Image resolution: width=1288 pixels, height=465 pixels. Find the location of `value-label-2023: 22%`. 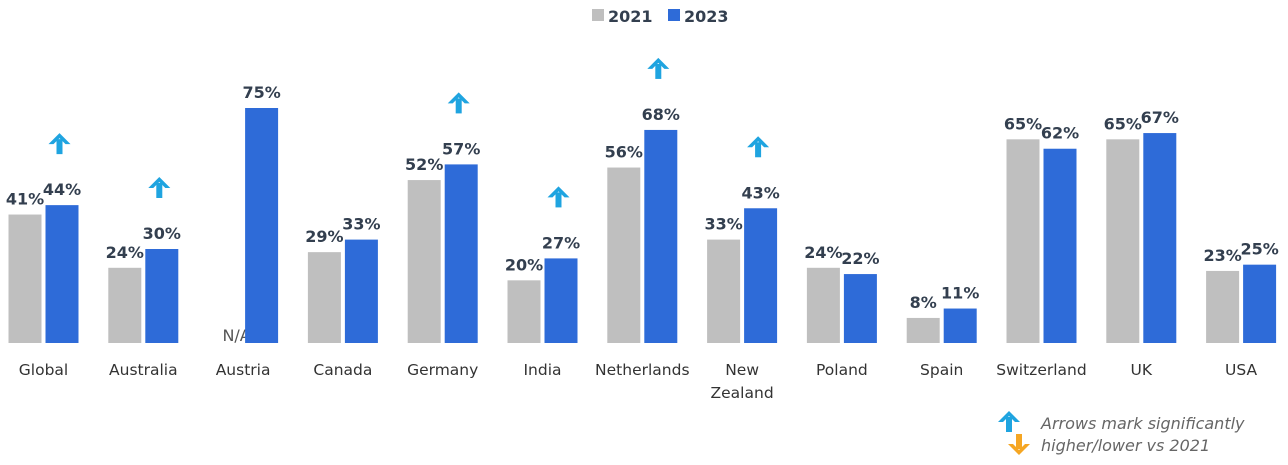

value-label-2023: 22% is located at coordinates (860, 258).